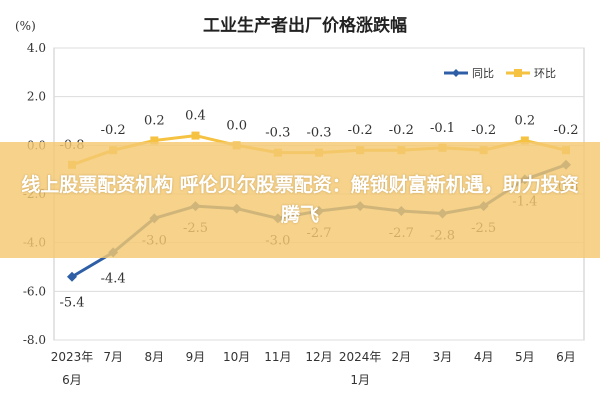 Image resolution: width=600 pixels, height=400 pixels. I want to click on x-tick-label: 9月, so click(196, 357).